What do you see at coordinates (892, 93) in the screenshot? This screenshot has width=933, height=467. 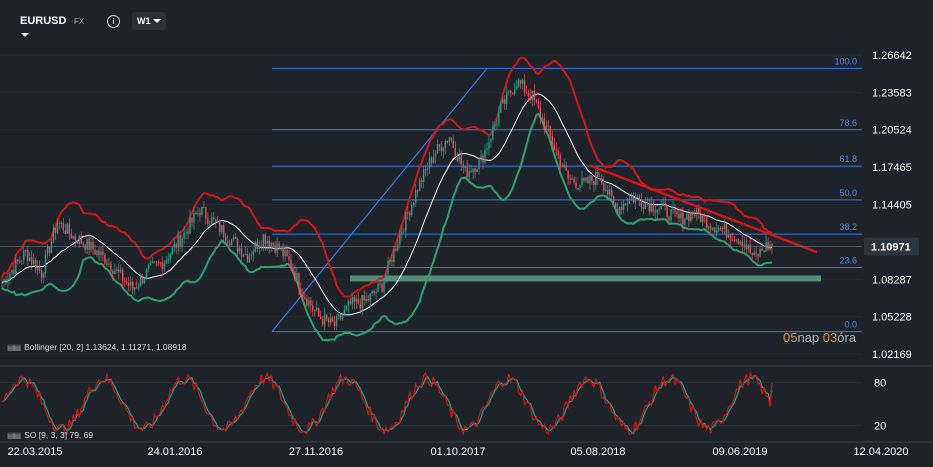 I see `price-tick-label: 1.23583` at bounding box center [892, 93].